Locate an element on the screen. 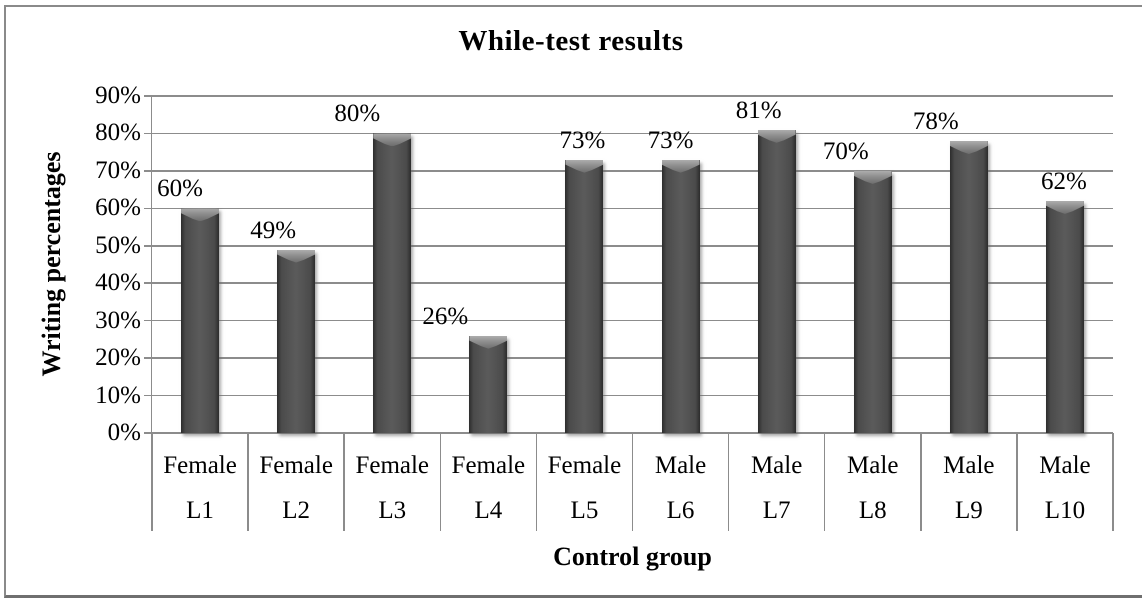 This screenshot has width=1142, height=606. category-cell: Male L9 is located at coordinates (969, 482).